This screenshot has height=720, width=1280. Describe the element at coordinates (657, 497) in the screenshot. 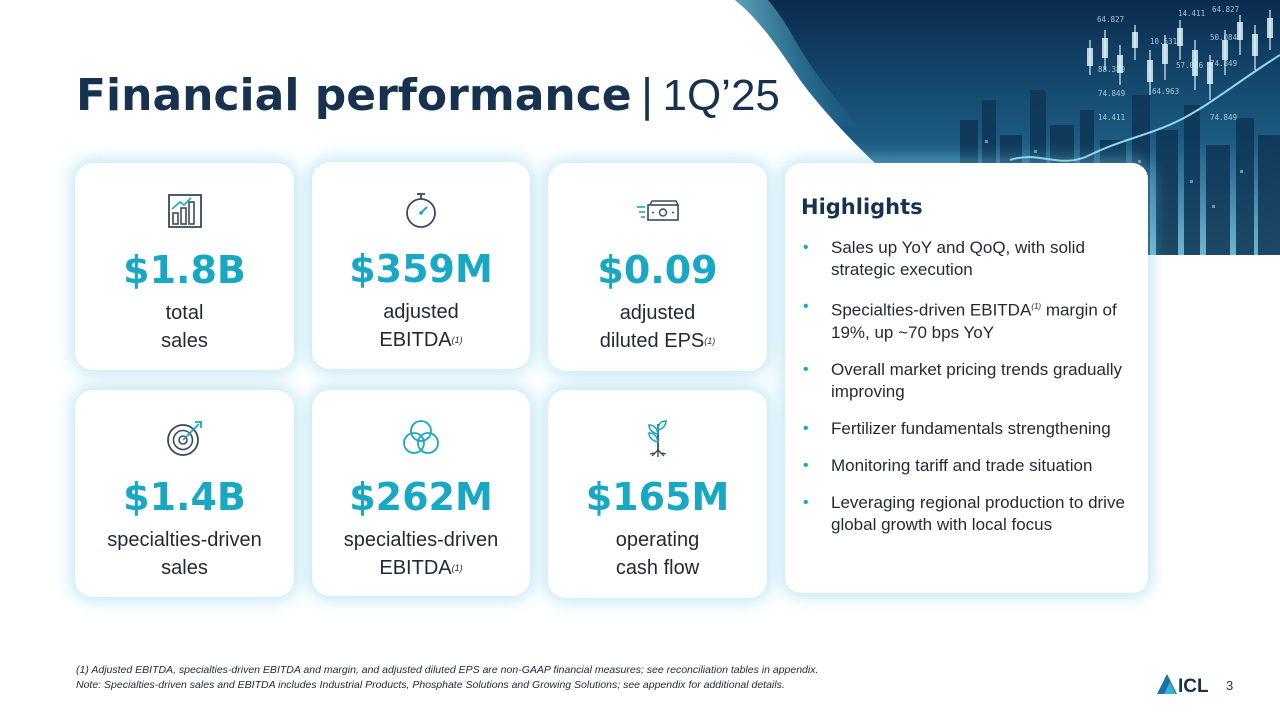

I see `metric-value: $165M` at that location.